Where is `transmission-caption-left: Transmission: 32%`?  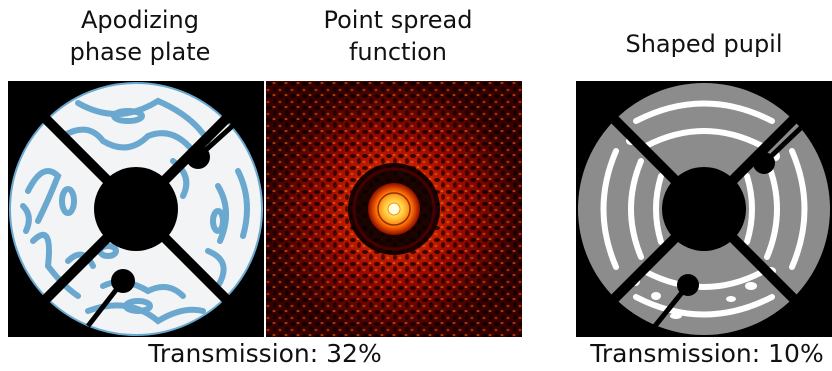
transmission-caption-left: Transmission: 32% is located at coordinates (265, 353).